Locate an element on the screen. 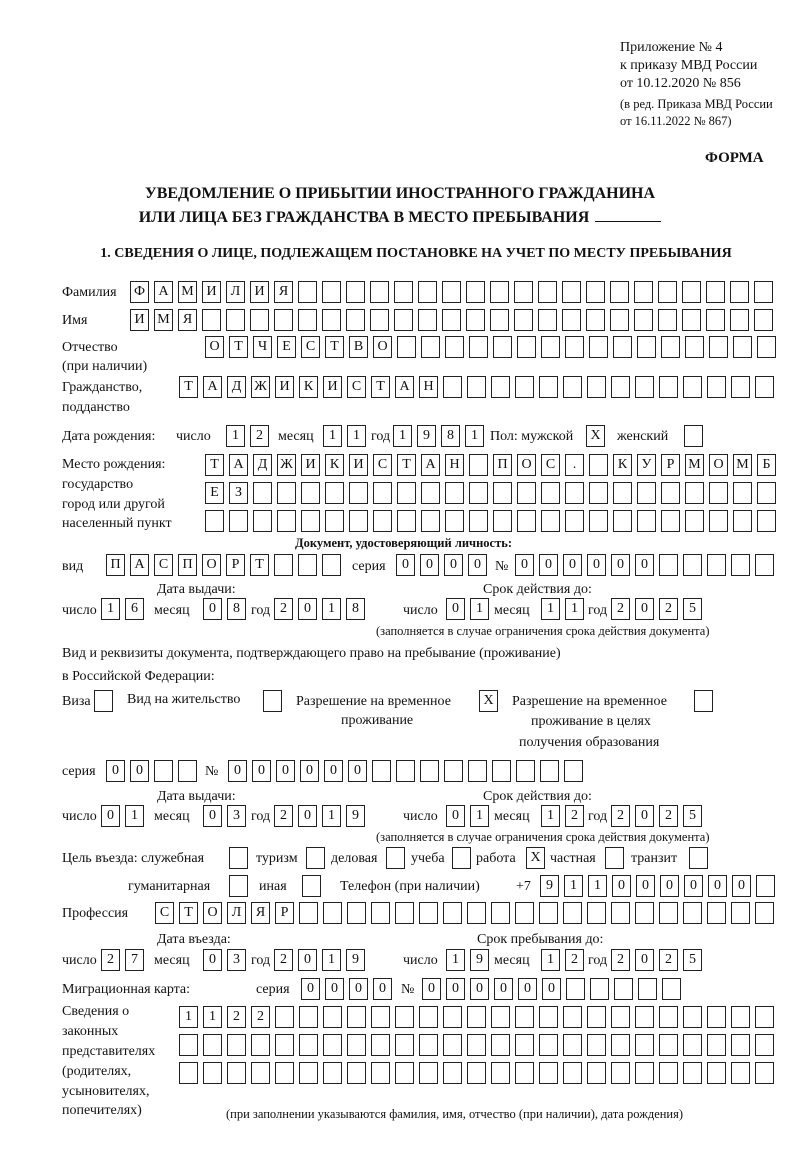  char-box: Б is located at coordinates (766, 465).